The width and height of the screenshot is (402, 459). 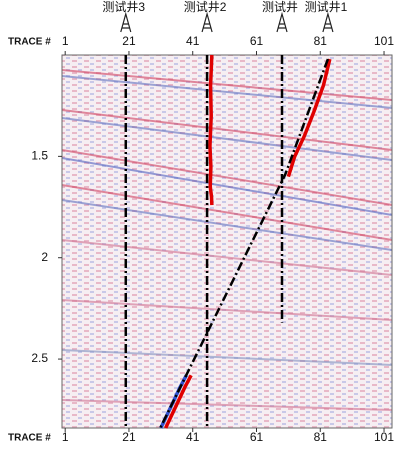 I want to click on x-axis-label-top: TRACE #, so click(x=29, y=42).